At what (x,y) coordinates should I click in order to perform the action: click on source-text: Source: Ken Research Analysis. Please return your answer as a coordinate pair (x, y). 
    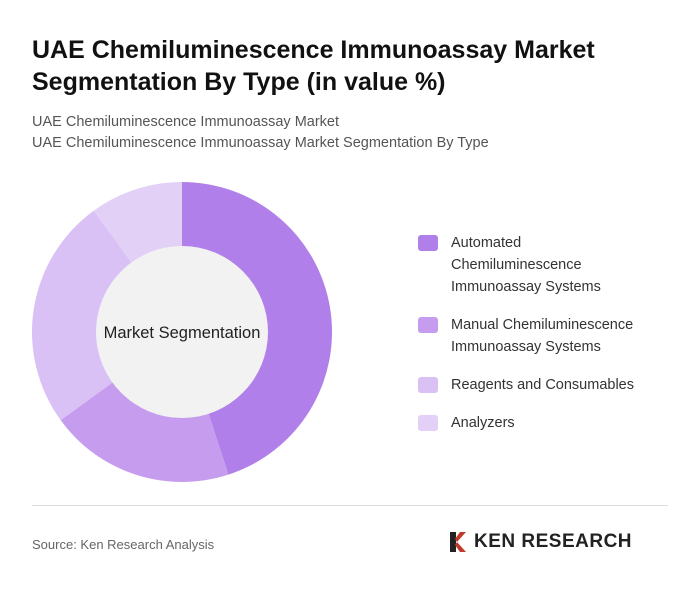
    Looking at the image, I should click on (123, 544).